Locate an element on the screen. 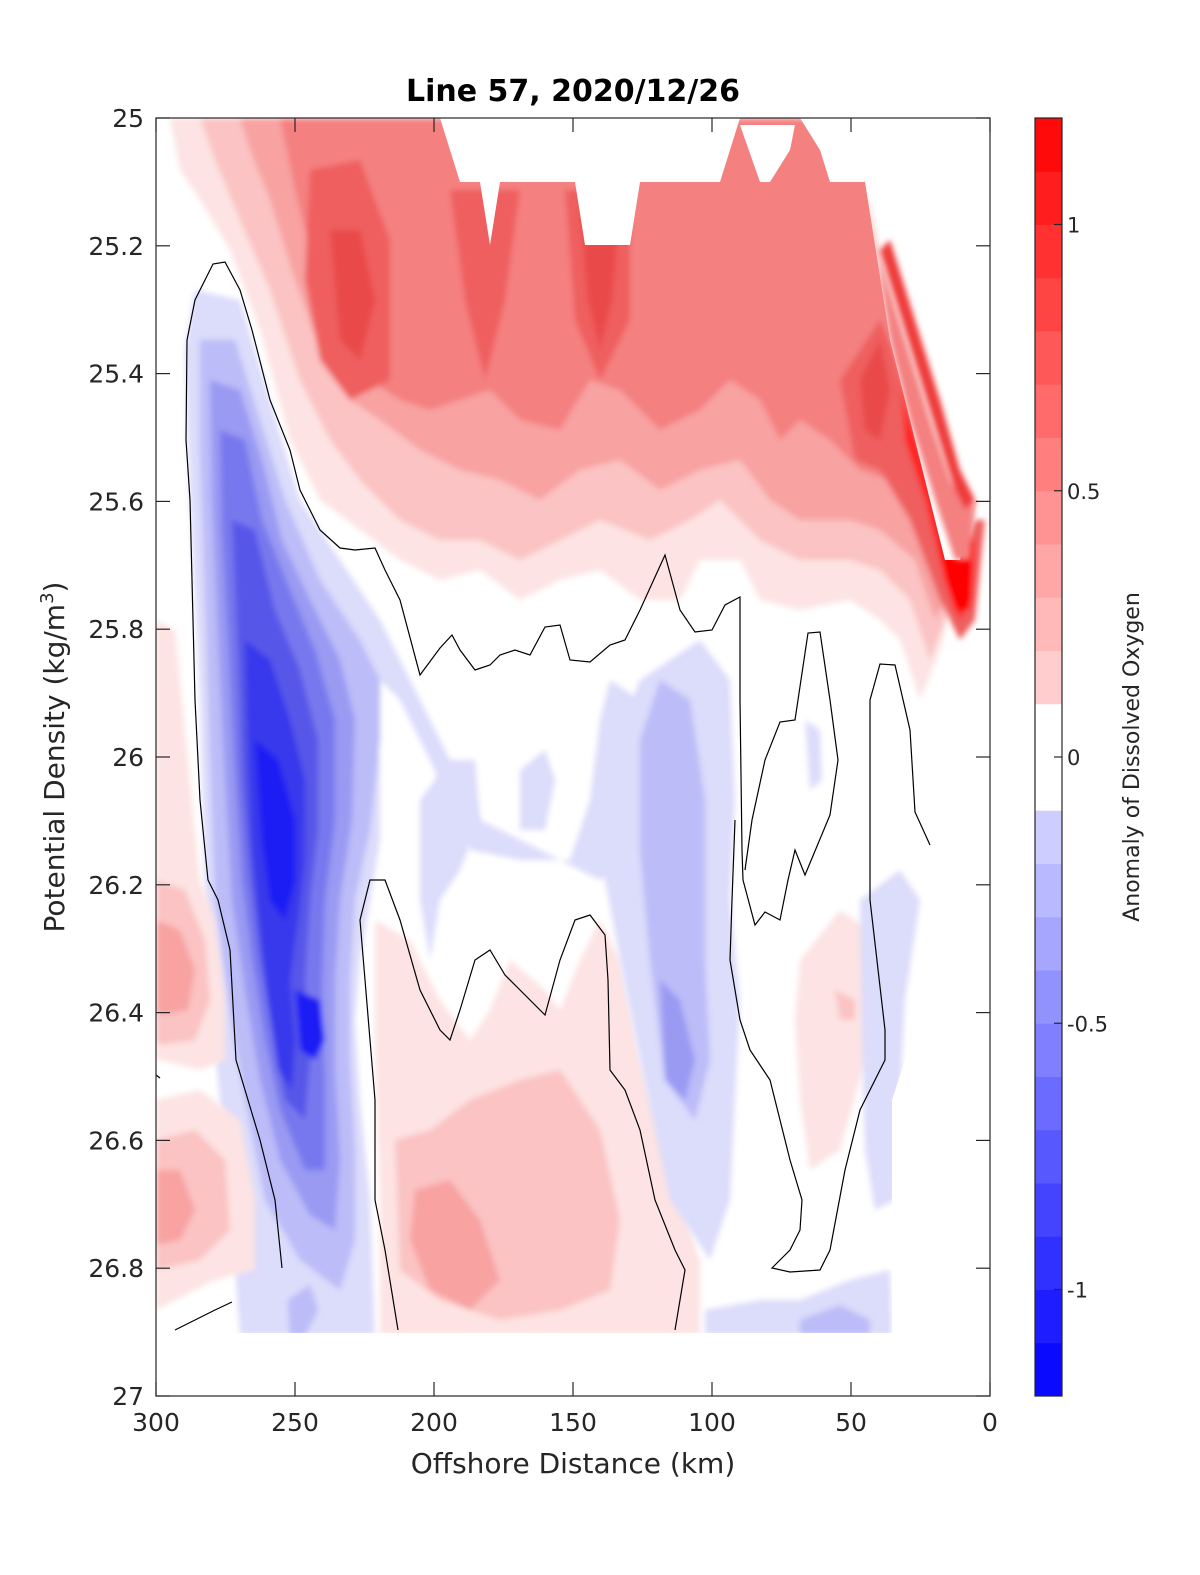 Image resolution: width=1200 pixels, height=1575 pixels. x-axis-label: Offshore Distance (km) is located at coordinates (573, 1463).